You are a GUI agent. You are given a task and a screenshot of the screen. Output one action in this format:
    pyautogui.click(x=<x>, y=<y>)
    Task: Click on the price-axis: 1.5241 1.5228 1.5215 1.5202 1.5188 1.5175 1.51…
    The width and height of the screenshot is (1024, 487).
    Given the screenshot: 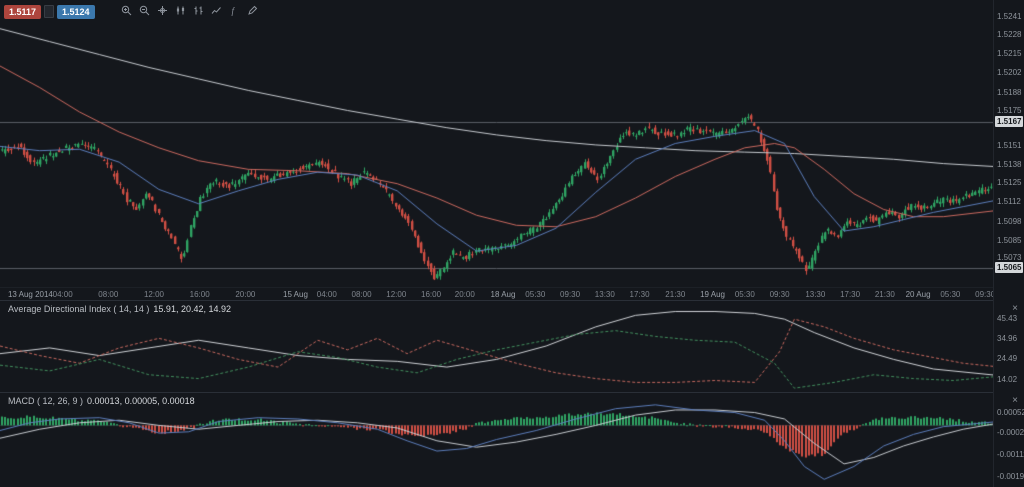 What is the action you would take?
    pyautogui.click(x=1008, y=243)
    